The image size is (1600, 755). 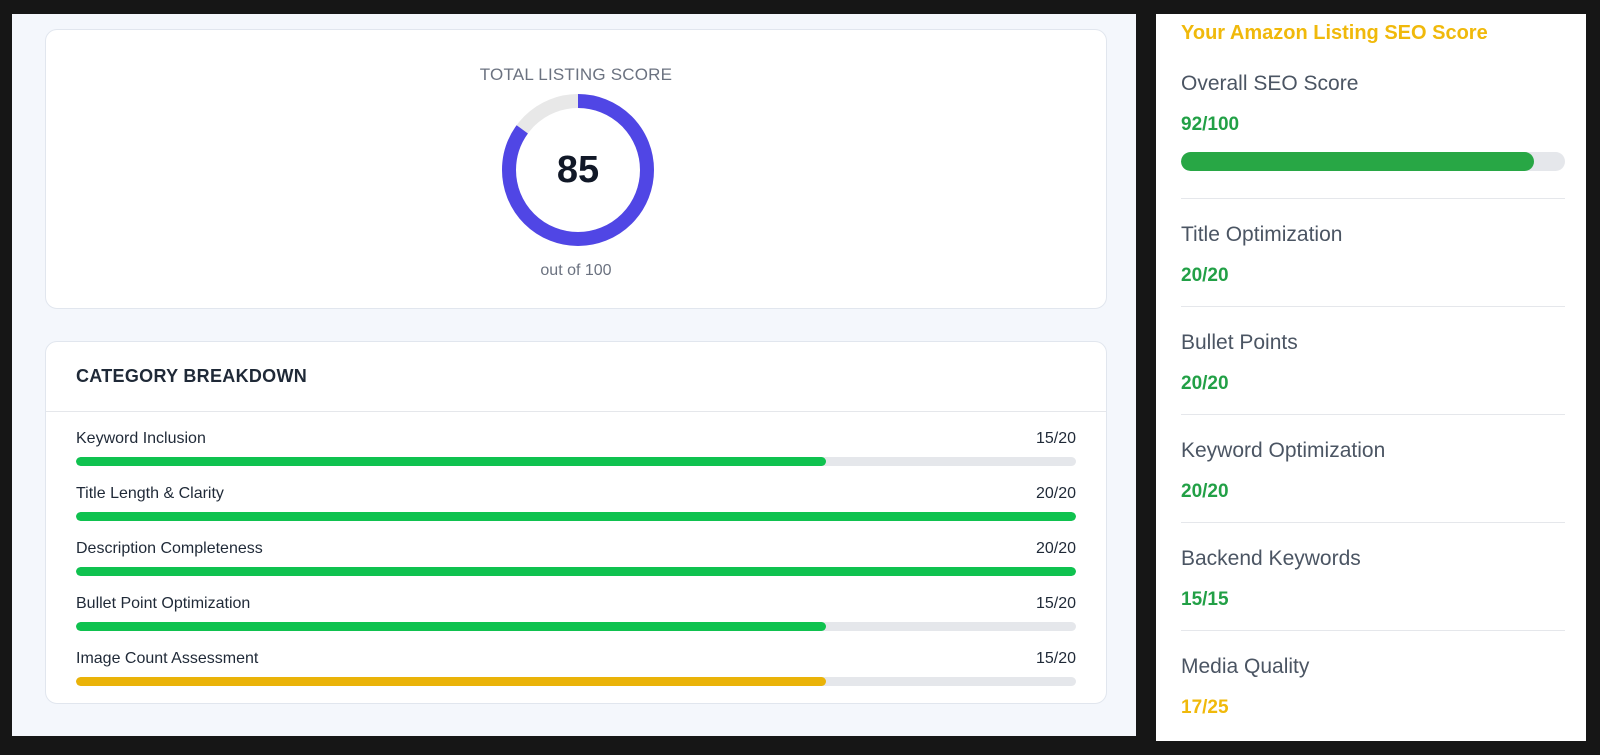 I want to click on seo-metric-label: Media Quality, so click(x=1245, y=666).